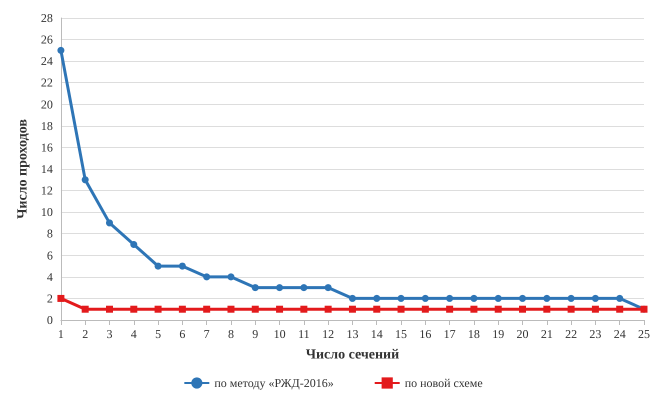 Image resolution: width=666 pixels, height=406 pixels. I want to click on x-tick-label: 2, so click(85, 334).